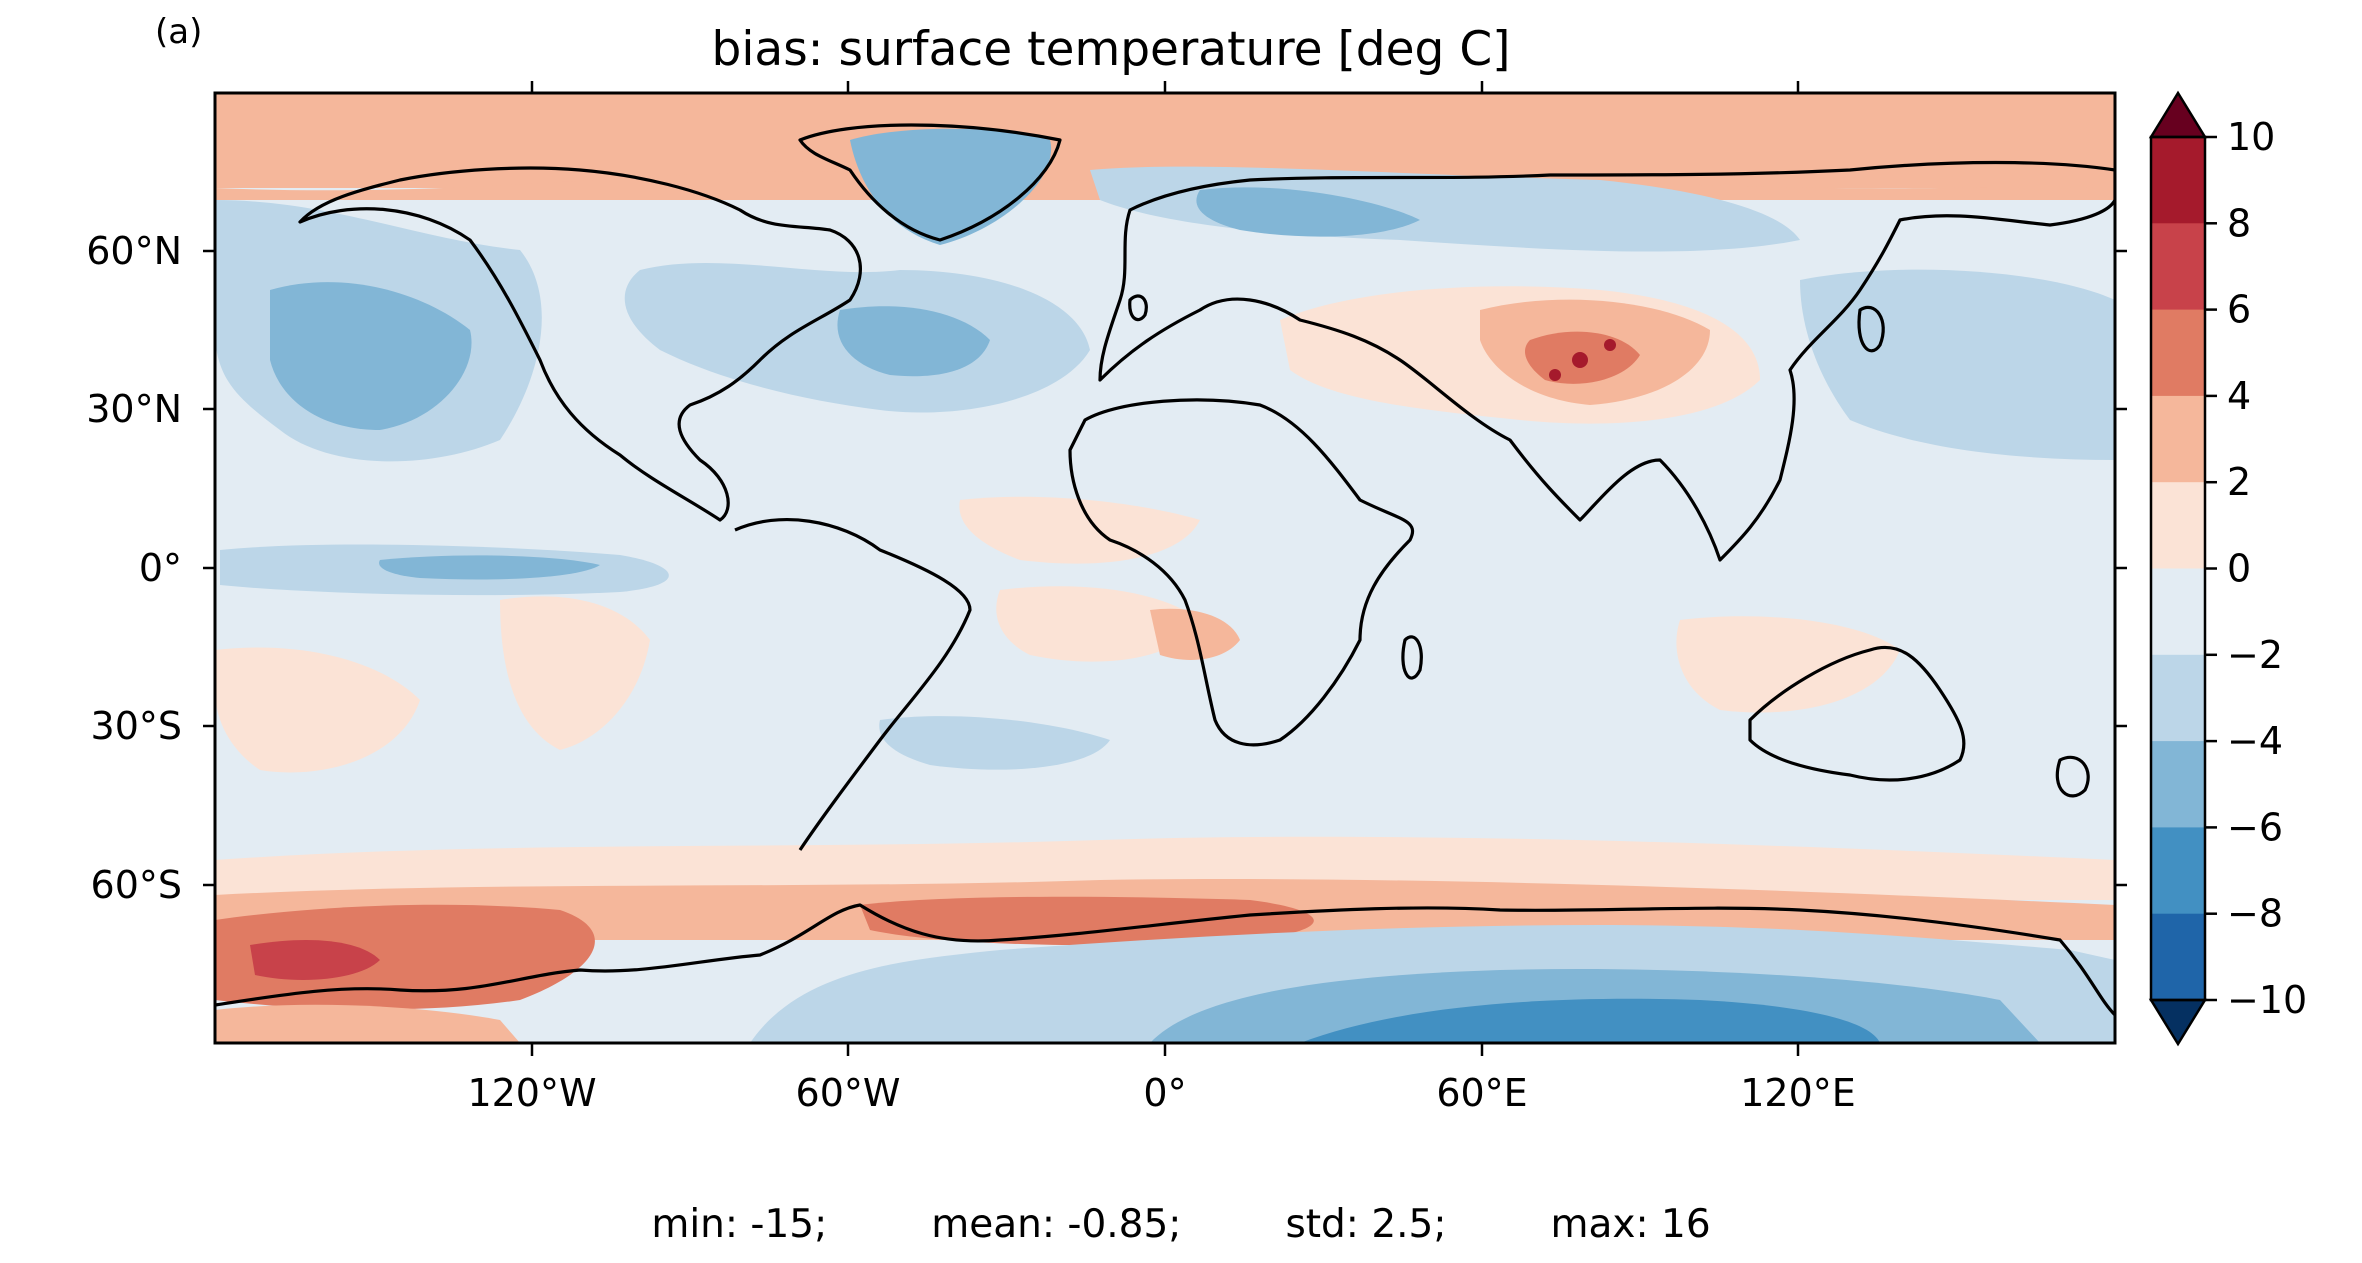 Image resolution: width=2362 pixels, height=1263 pixels. What do you see at coordinates (1308, 212) in the screenshot?
I see `scandinavia-cold-core` at bounding box center [1308, 212].